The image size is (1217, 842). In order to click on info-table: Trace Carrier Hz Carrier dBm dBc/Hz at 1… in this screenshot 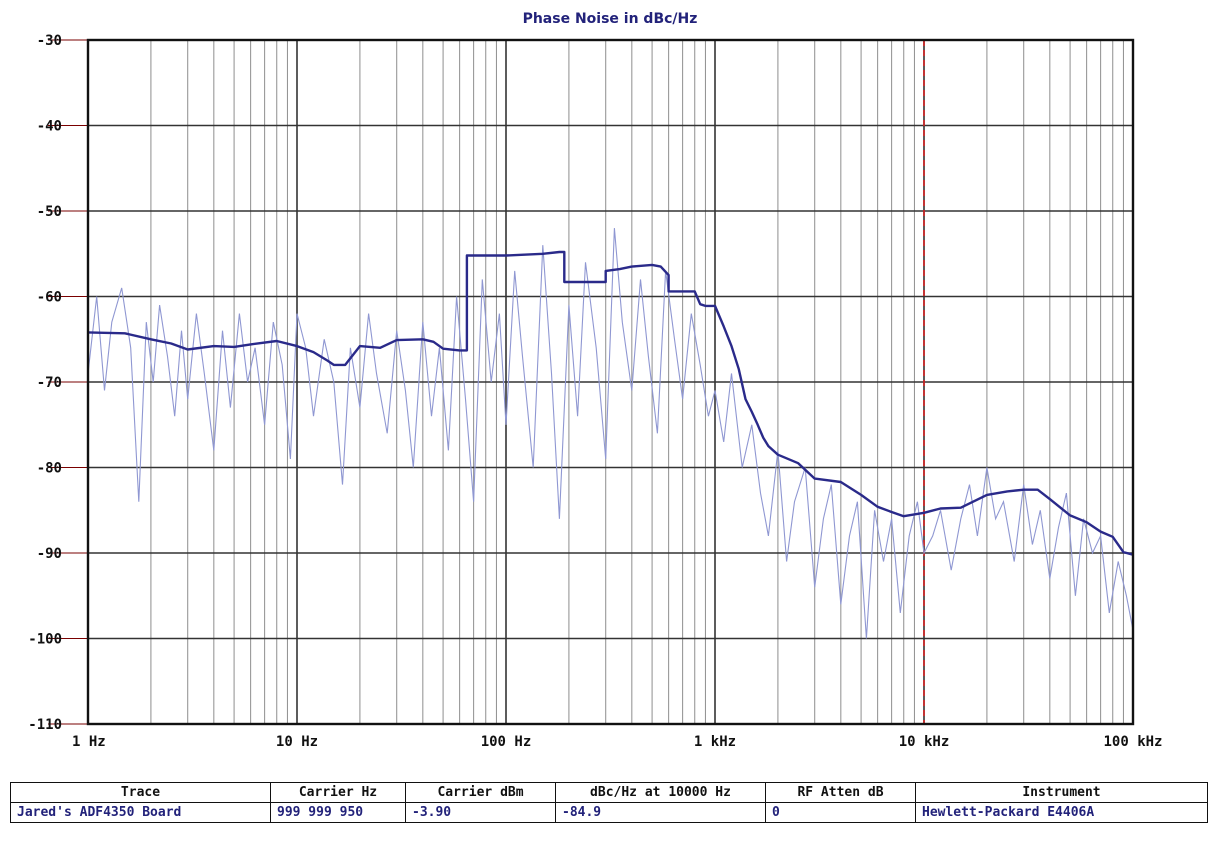, I will do `click(609, 802)`.